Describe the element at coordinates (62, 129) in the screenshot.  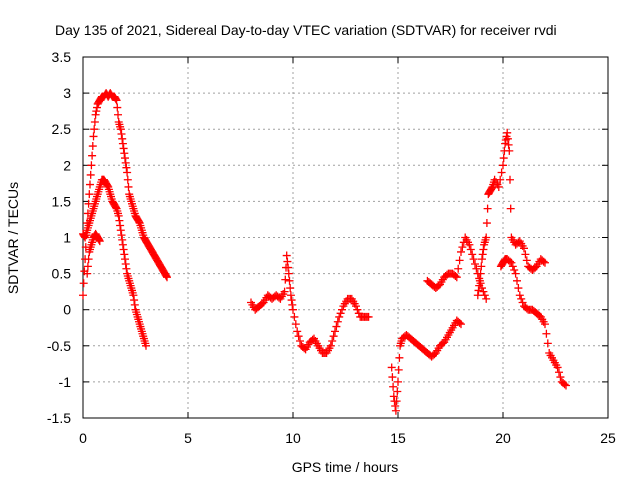
I see `y-tick-label: 2.5` at that location.